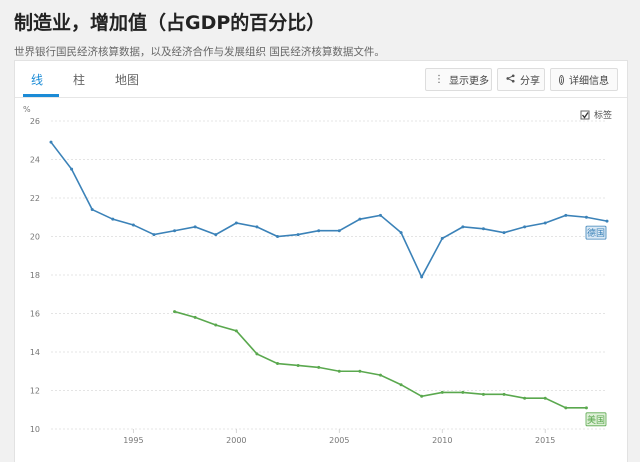 The image size is (640, 462). What do you see at coordinates (603, 115) in the screenshot?
I see `labels-checkbox-label: 标签` at bounding box center [603, 115].